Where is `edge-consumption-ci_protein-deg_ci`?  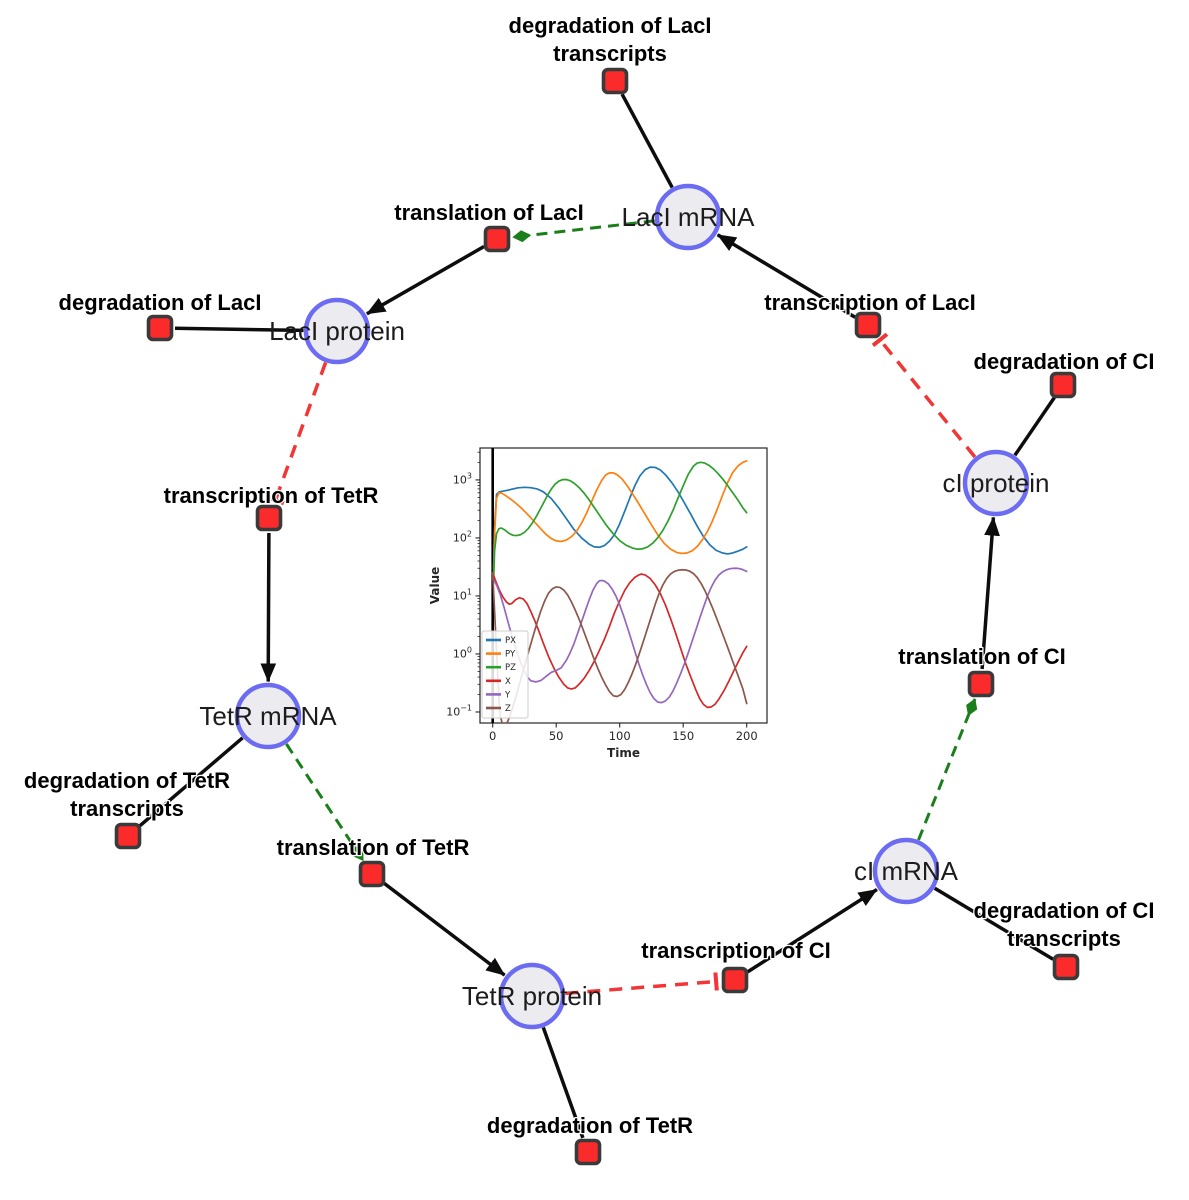 edge-consumption-ci_protein-deg_ci is located at coordinates (1034, 426).